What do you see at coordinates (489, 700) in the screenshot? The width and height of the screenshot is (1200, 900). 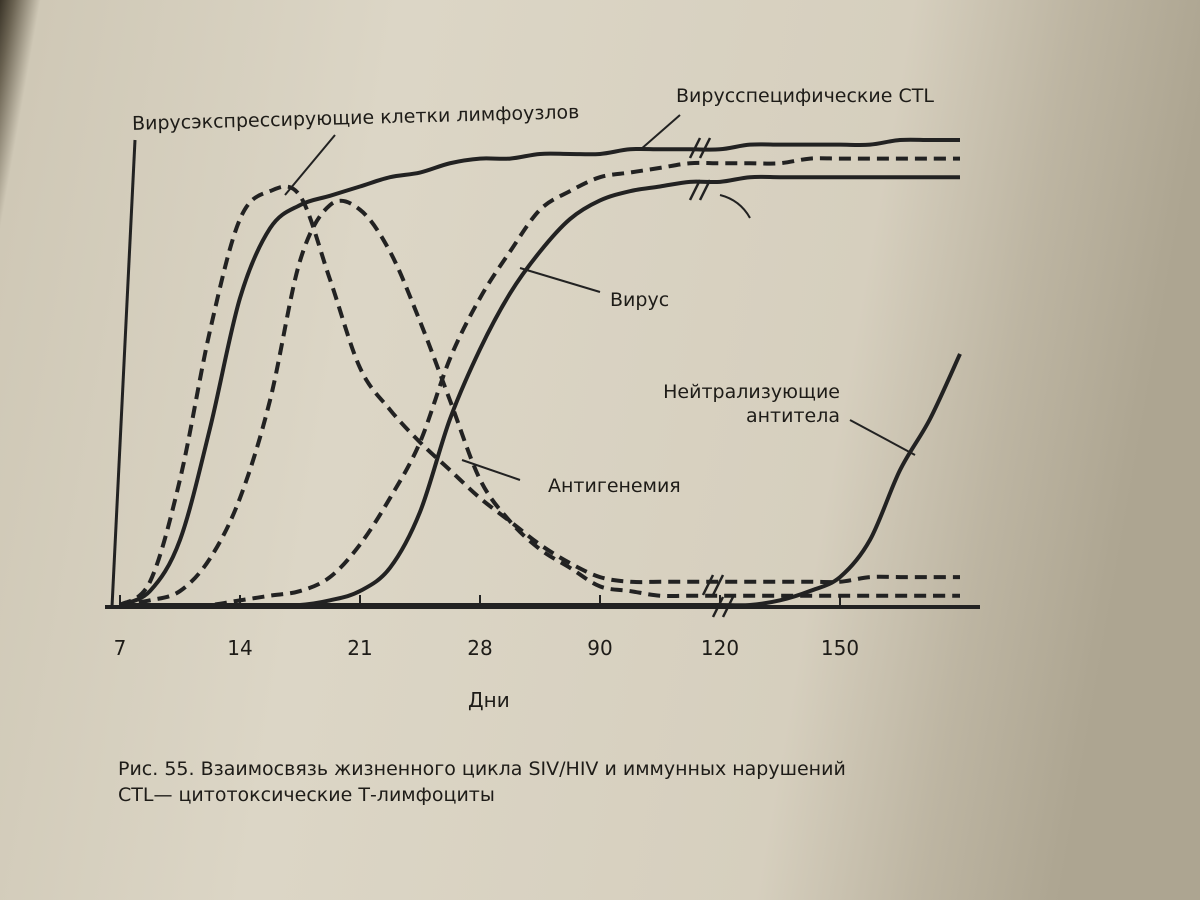 I see `x-axis-label: Дни` at bounding box center [489, 700].